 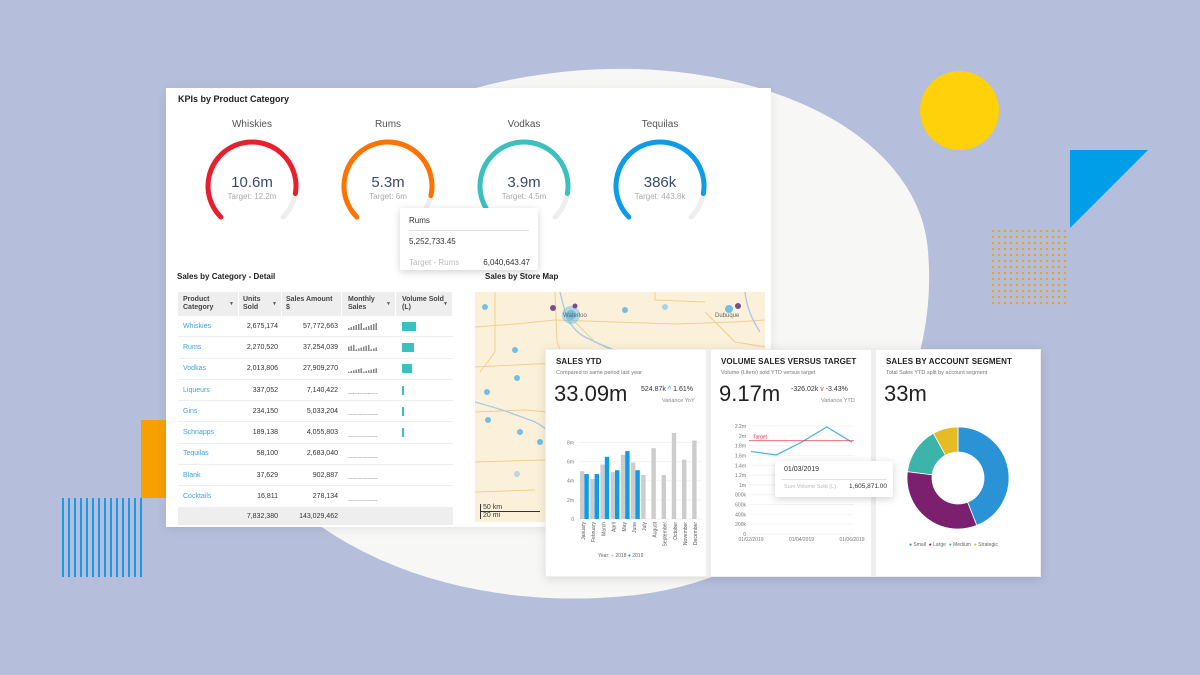 What do you see at coordinates (740, 496) in the screenshot?
I see `svg-text: 800k` at bounding box center [740, 496].